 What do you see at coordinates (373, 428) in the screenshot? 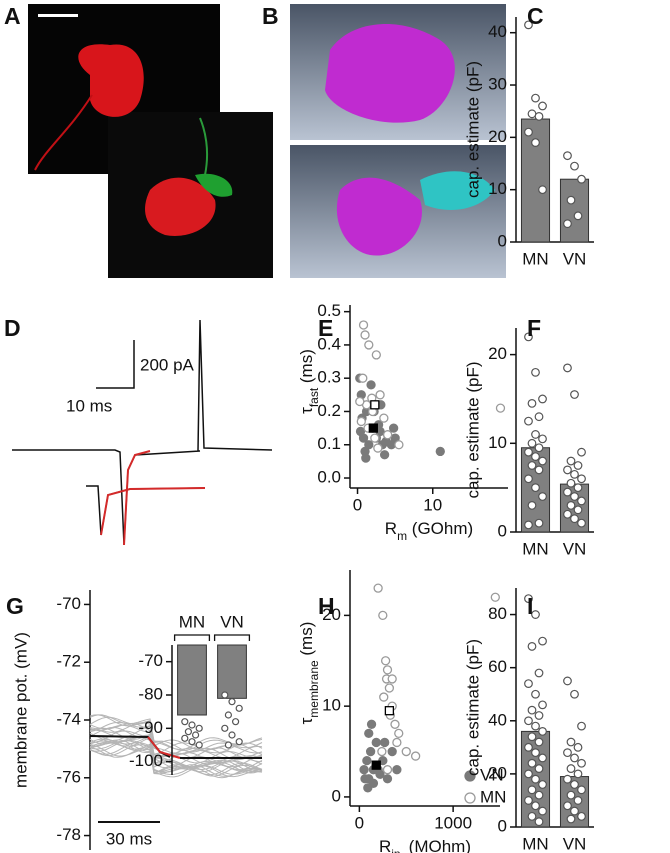
I see `mean-marker` at bounding box center [373, 428].